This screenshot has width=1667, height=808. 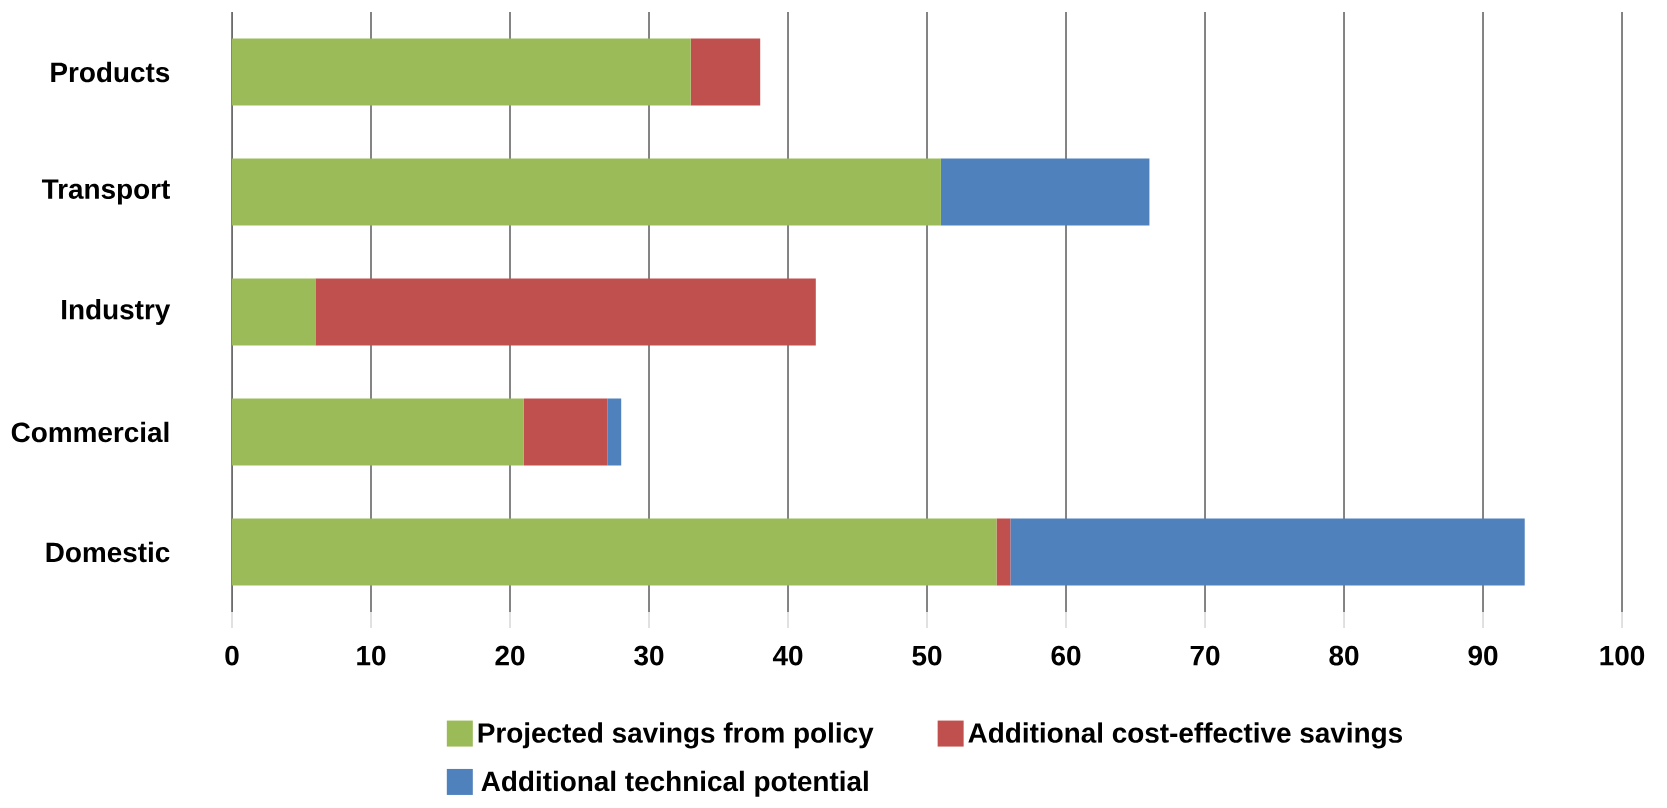 I want to click on legend-label: Additional technical potential, so click(x=674, y=783).